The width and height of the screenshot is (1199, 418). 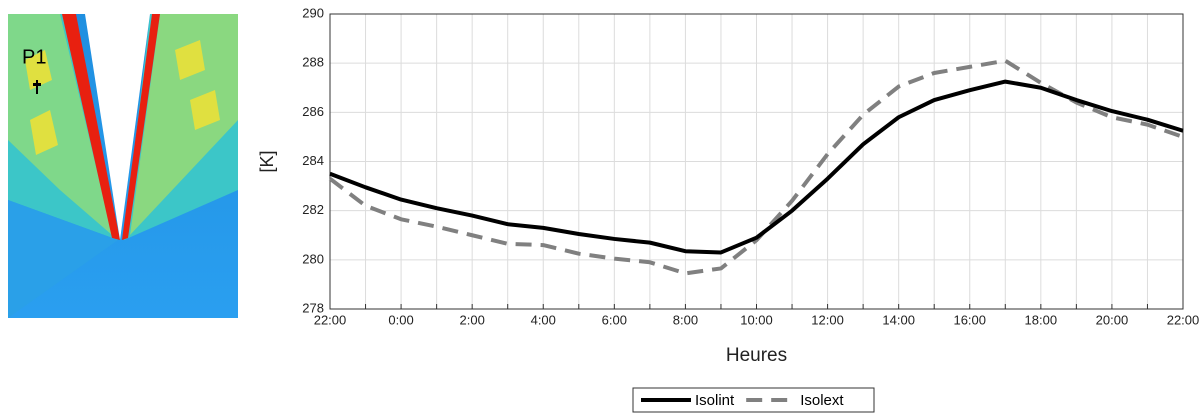 I want to click on x-tick-label: 6:00, so click(x=614, y=319).